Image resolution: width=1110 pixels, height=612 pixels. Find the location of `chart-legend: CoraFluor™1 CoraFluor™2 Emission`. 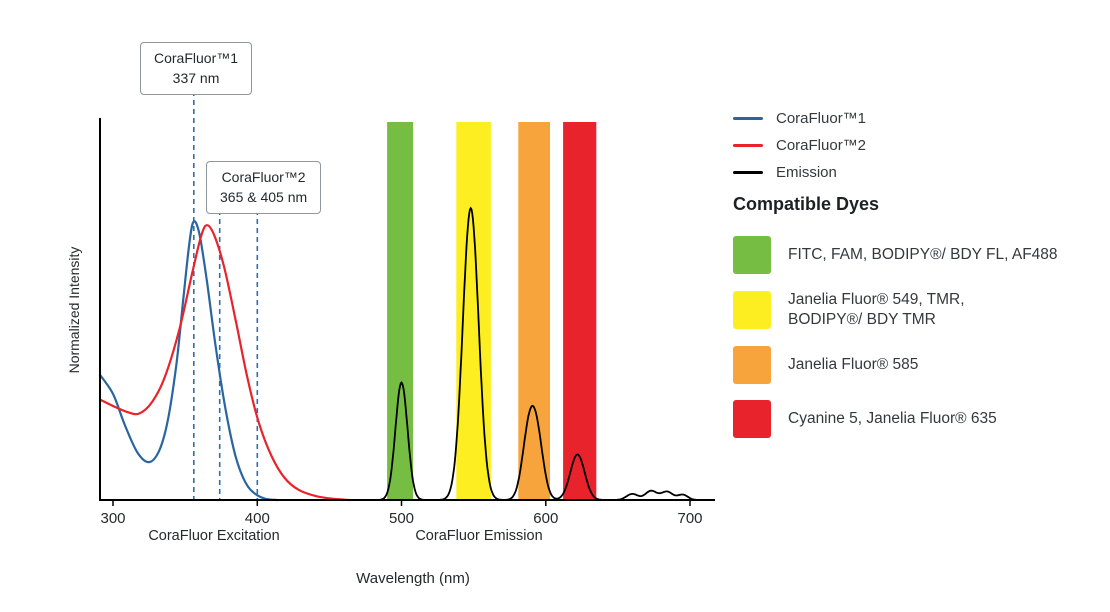

chart-legend: CoraFluor™1 CoraFluor™2 Emission is located at coordinates (799, 145).